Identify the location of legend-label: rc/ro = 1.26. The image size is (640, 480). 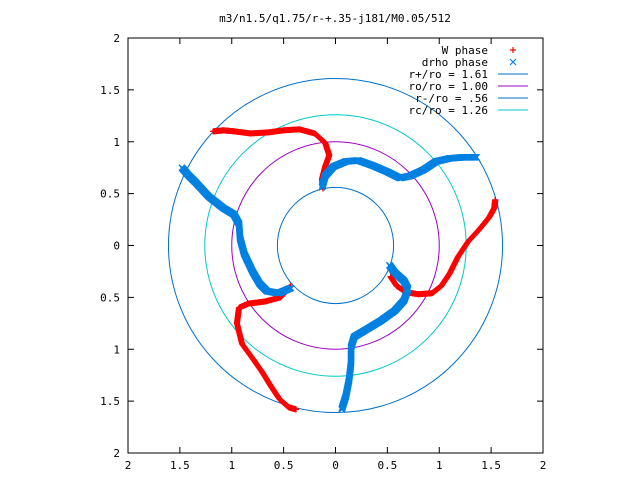
(448, 110).